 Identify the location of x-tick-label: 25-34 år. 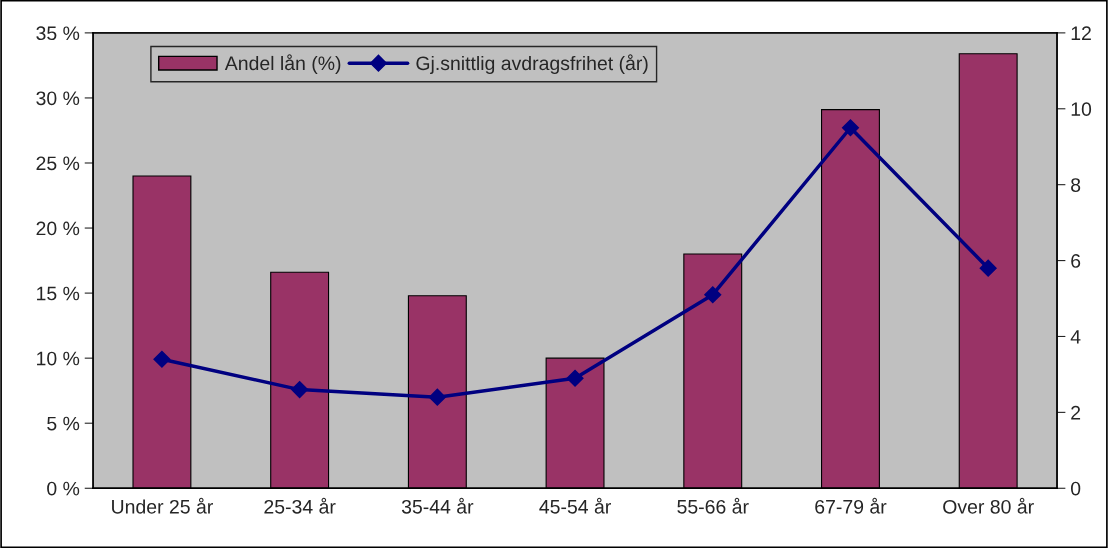
(300, 505).